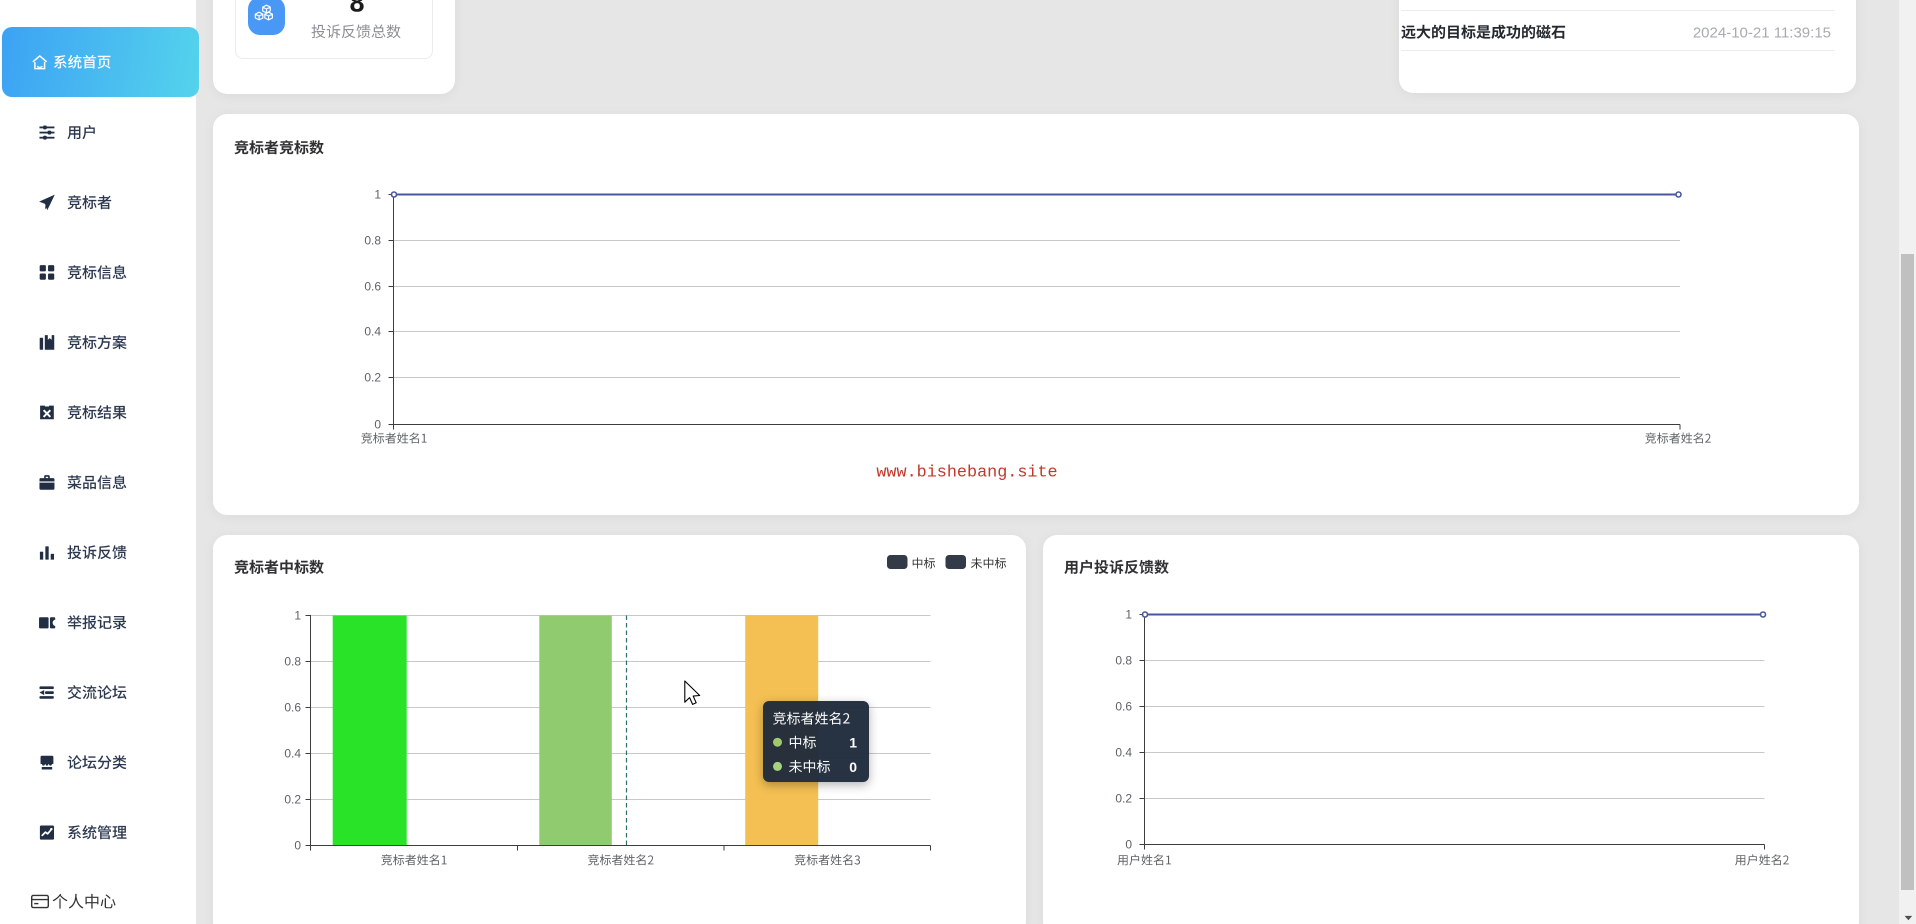 The width and height of the screenshot is (1916, 924). Describe the element at coordinates (1762, 32) in the screenshot. I see `svg-text: 2024-10-21 11:39:15` at that location.